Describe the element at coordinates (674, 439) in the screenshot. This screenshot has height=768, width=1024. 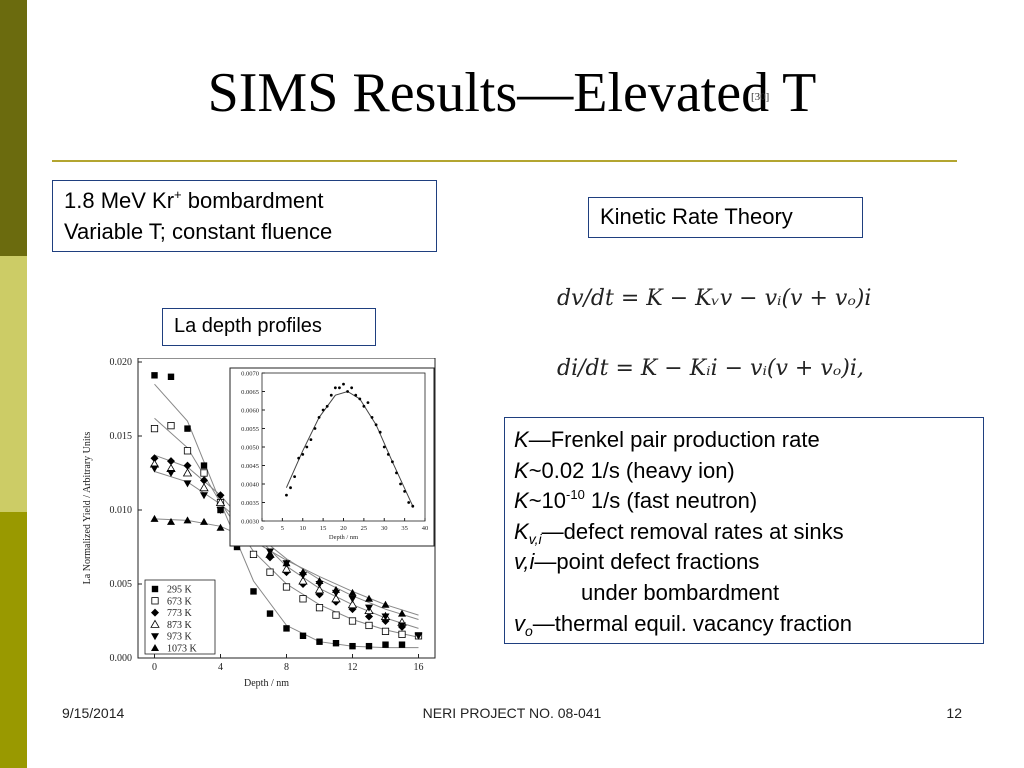
I see `def-text: —Frenkel pair production rate` at that location.